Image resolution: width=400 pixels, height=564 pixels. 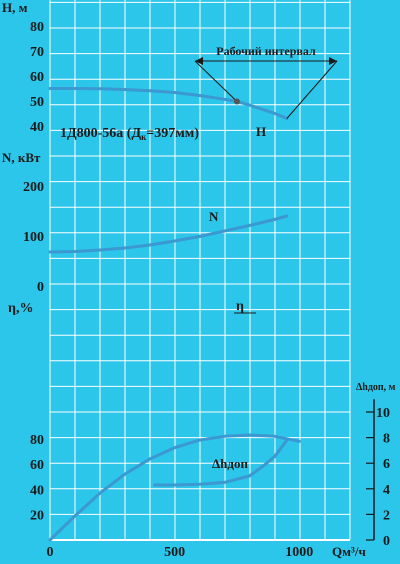 What do you see at coordinates (40, 287) in the screenshot?
I see `power-tick-label: 0` at bounding box center [40, 287].